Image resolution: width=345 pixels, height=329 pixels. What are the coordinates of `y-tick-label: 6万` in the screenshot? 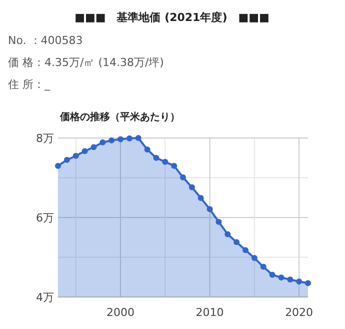 It's located at (45, 218).